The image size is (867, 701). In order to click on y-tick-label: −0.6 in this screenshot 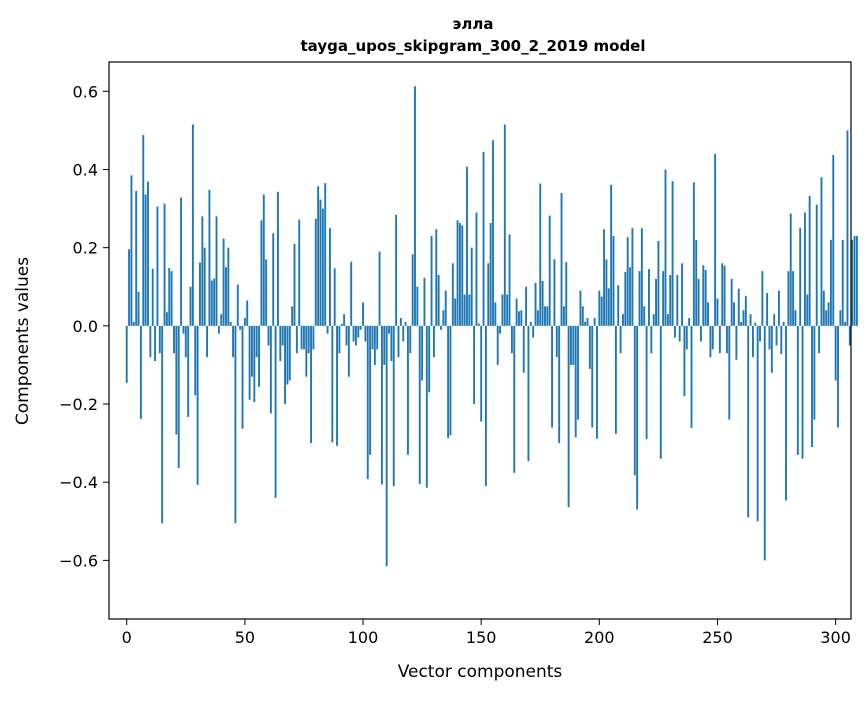, I will do `click(78, 560)`.